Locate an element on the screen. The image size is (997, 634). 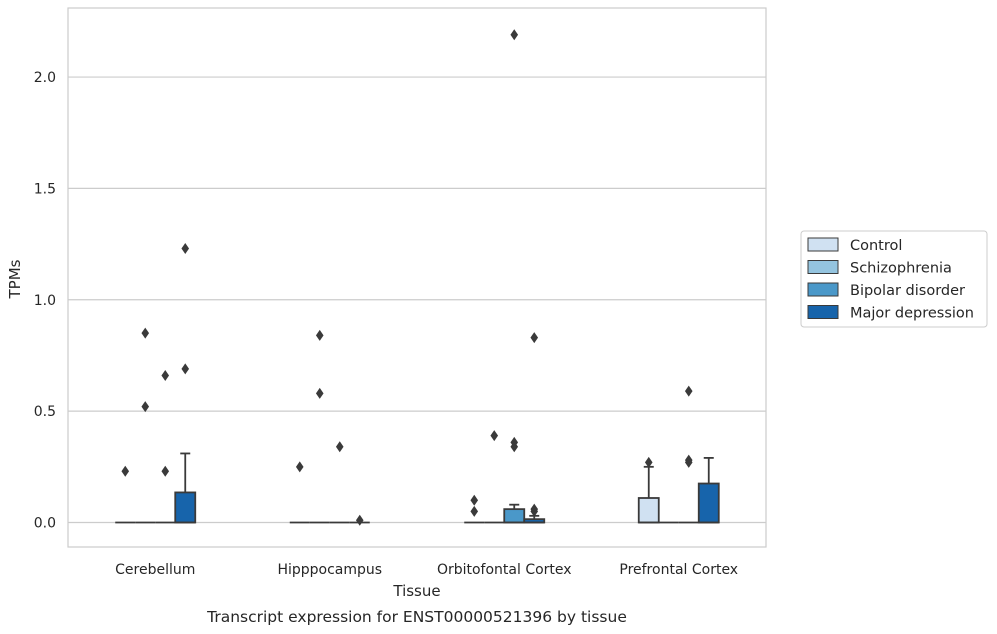
legend-label: Major depression is located at coordinates (912, 314).